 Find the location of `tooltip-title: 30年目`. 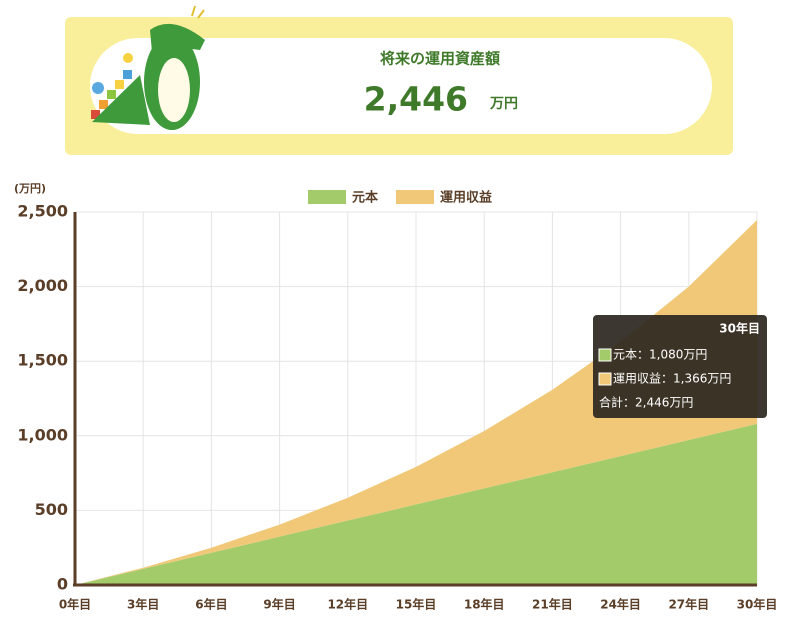

tooltip-title: 30年目 is located at coordinates (739, 328).